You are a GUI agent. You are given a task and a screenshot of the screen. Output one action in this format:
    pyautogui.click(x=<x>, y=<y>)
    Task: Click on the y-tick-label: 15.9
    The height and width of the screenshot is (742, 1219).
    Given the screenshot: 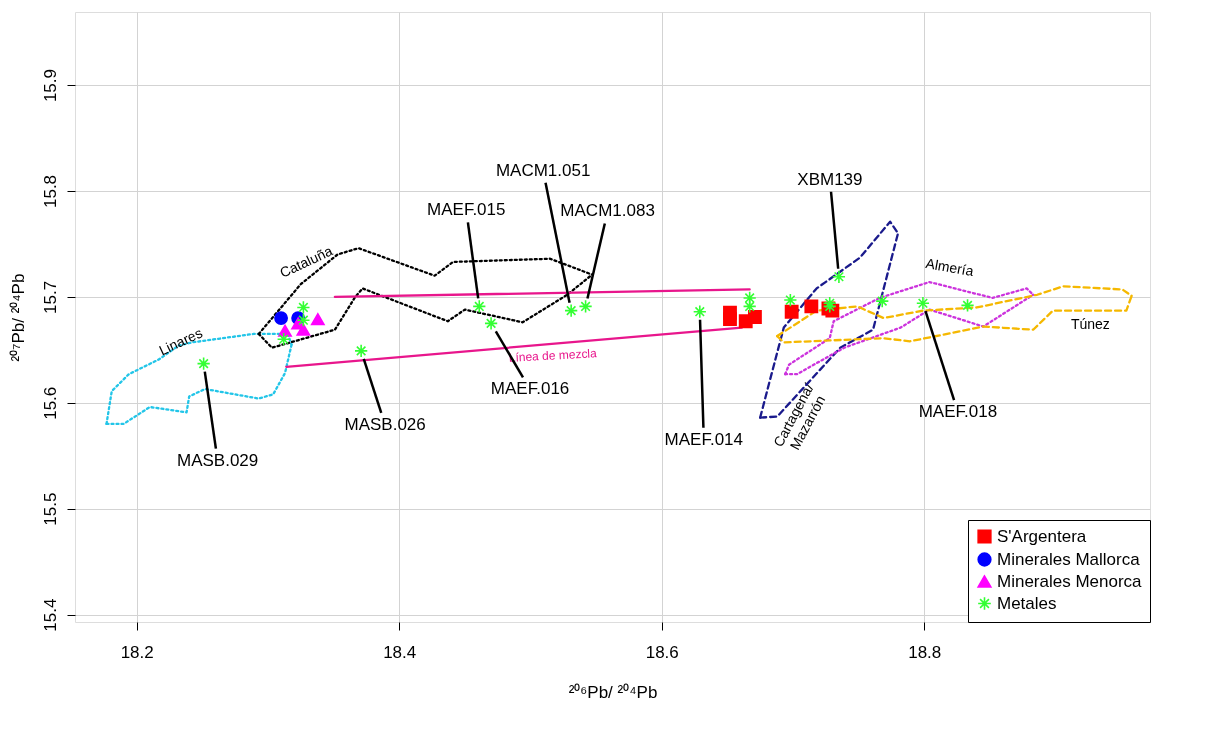 What is the action you would take?
    pyautogui.click(x=50, y=86)
    